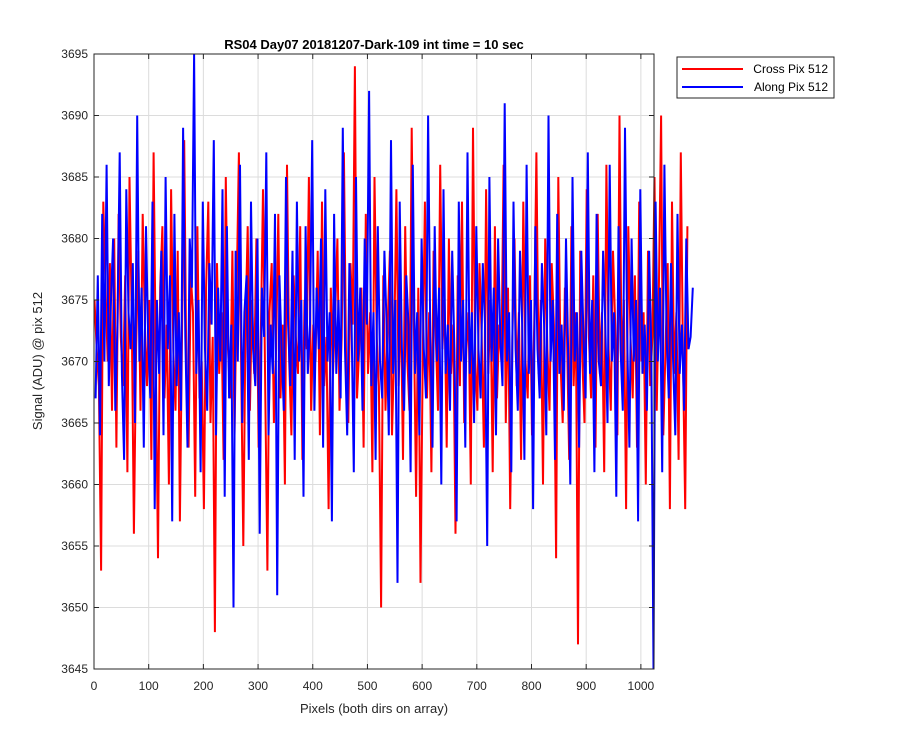 The image size is (900, 750). Describe the element at coordinates (74, 177) in the screenshot. I see `y-tick-label: 3685` at that location.